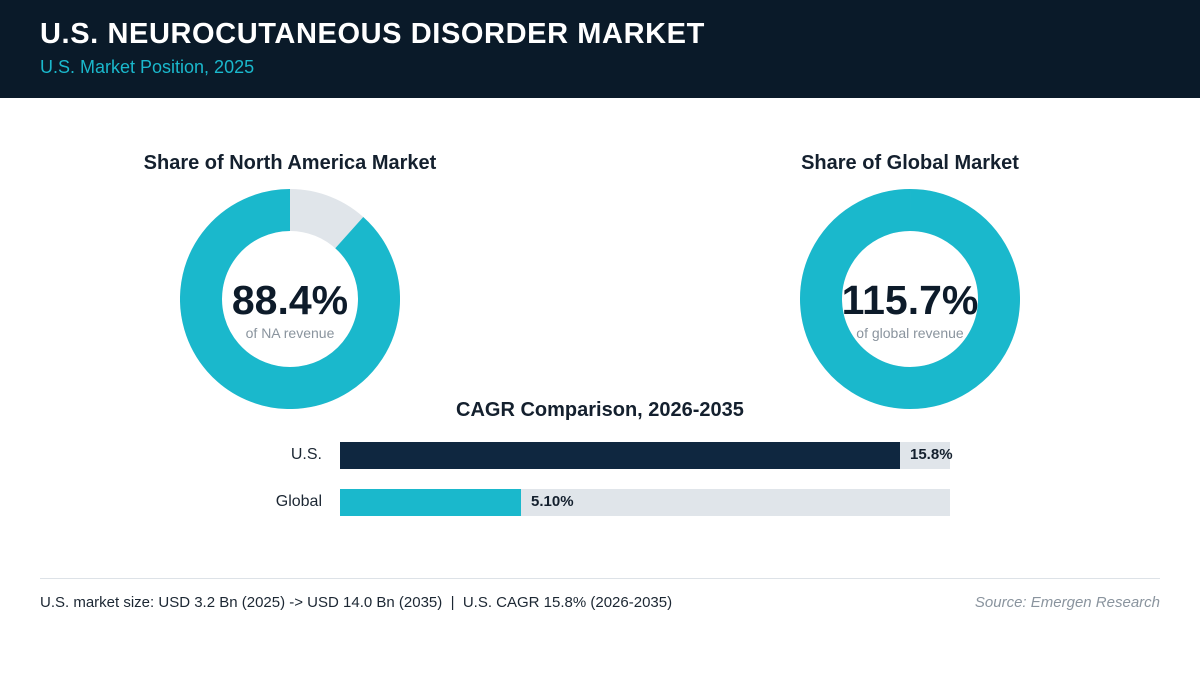  What do you see at coordinates (290, 333) in the screenshot?
I see `na-donut-caption: of NA revenue` at bounding box center [290, 333].